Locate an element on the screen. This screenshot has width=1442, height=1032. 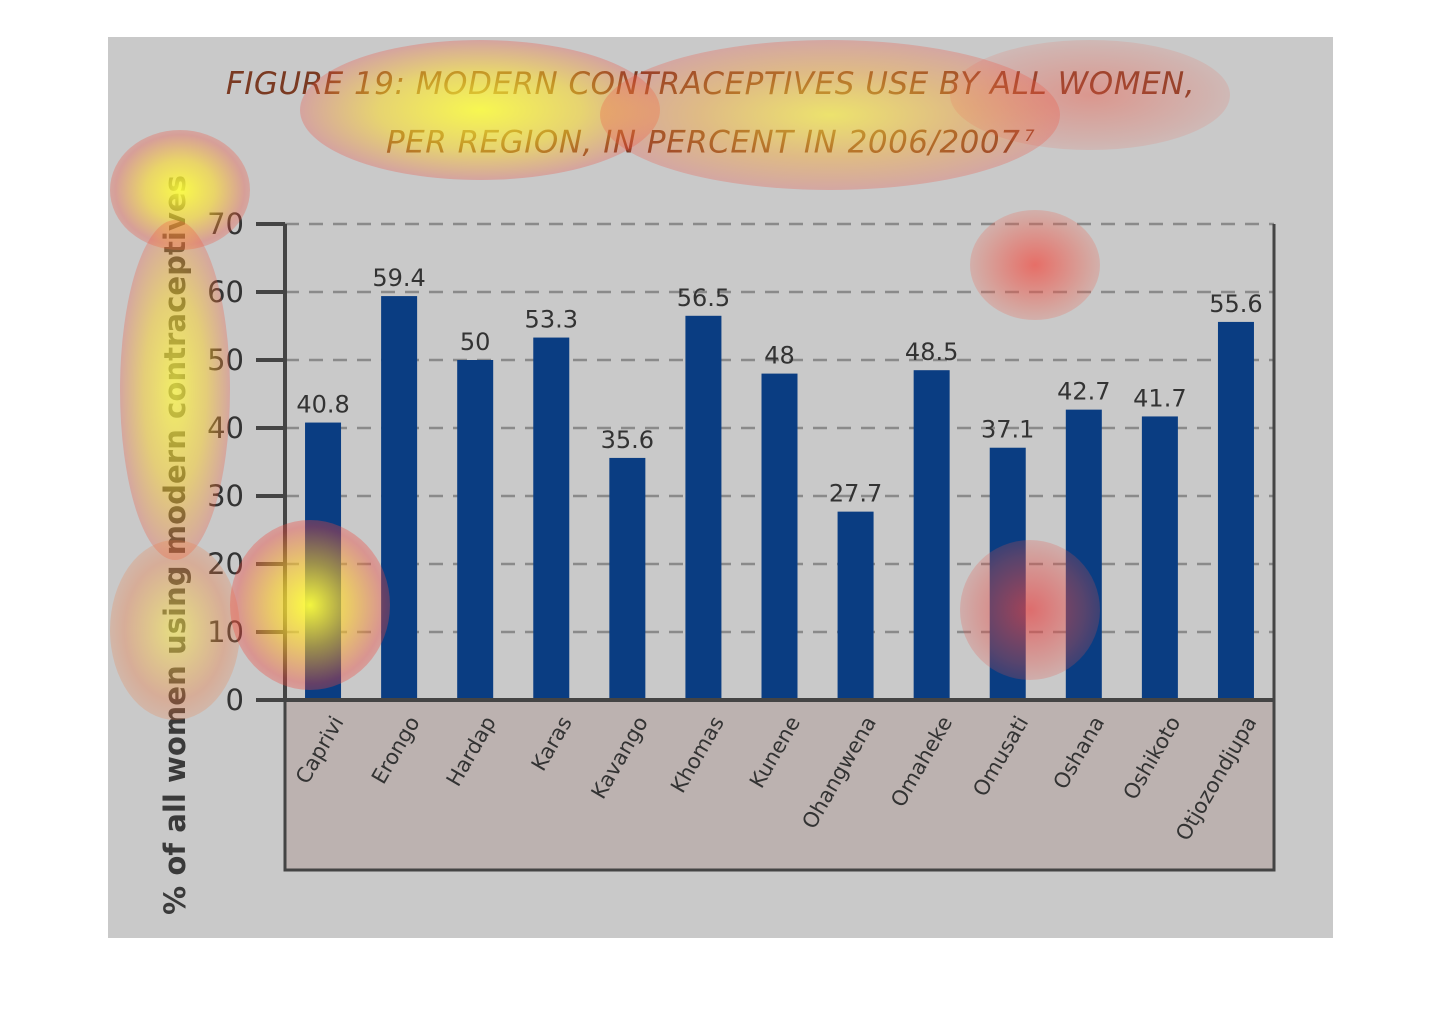
category-band is located at coordinates (779, 785).